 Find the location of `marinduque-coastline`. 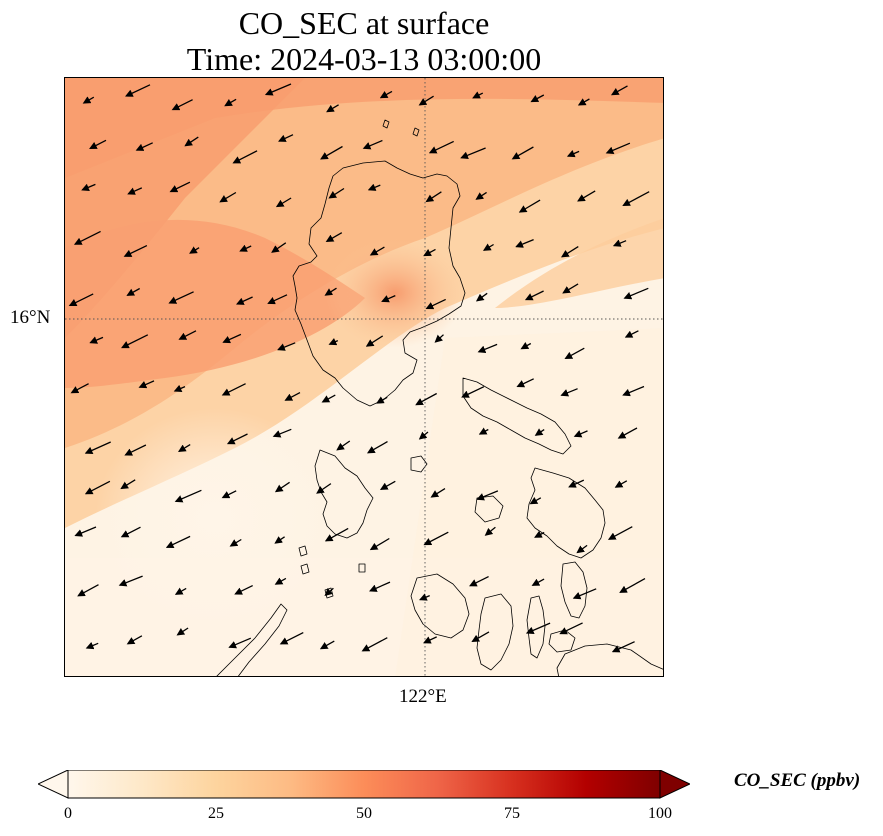

marinduque-coastline is located at coordinates (419, 464).